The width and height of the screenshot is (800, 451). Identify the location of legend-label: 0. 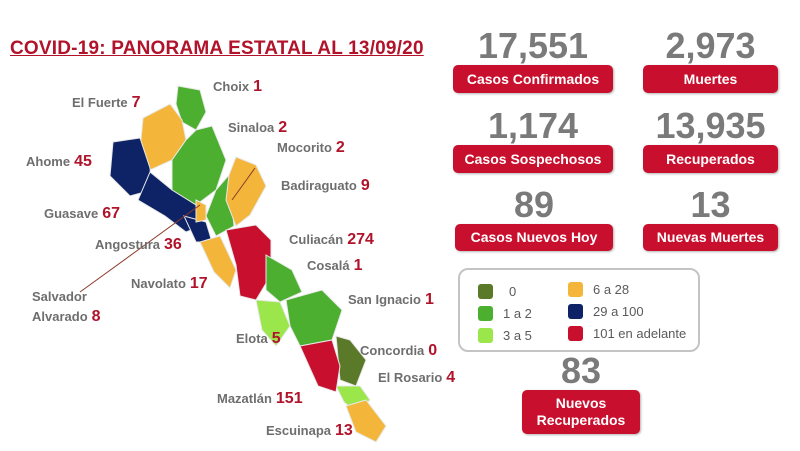
(513, 291).